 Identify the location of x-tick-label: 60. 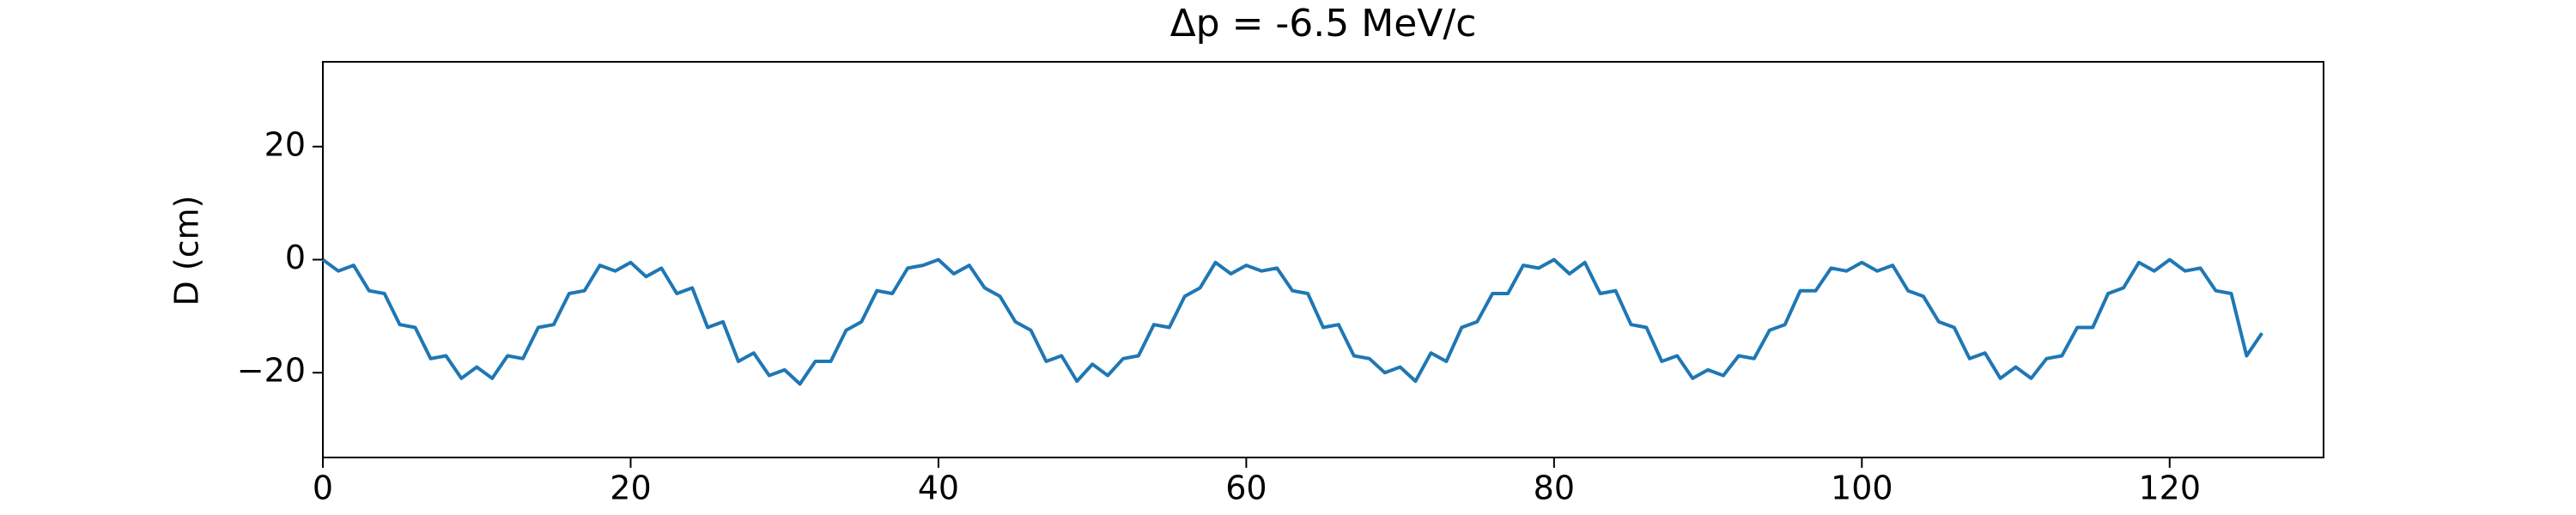
(1246, 488).